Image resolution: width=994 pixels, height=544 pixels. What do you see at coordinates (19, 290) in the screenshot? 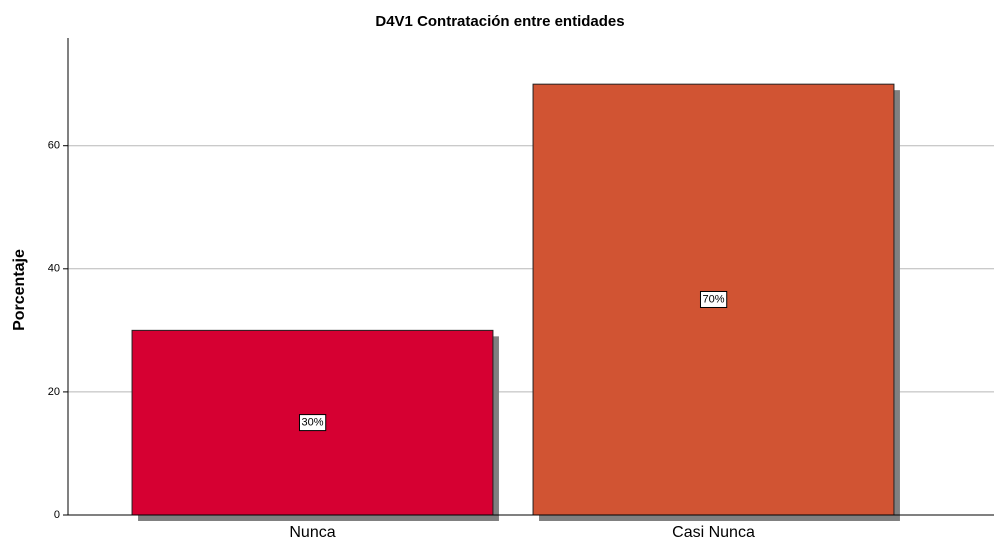
I see `y-axis-label: Porcentaje` at bounding box center [19, 290].